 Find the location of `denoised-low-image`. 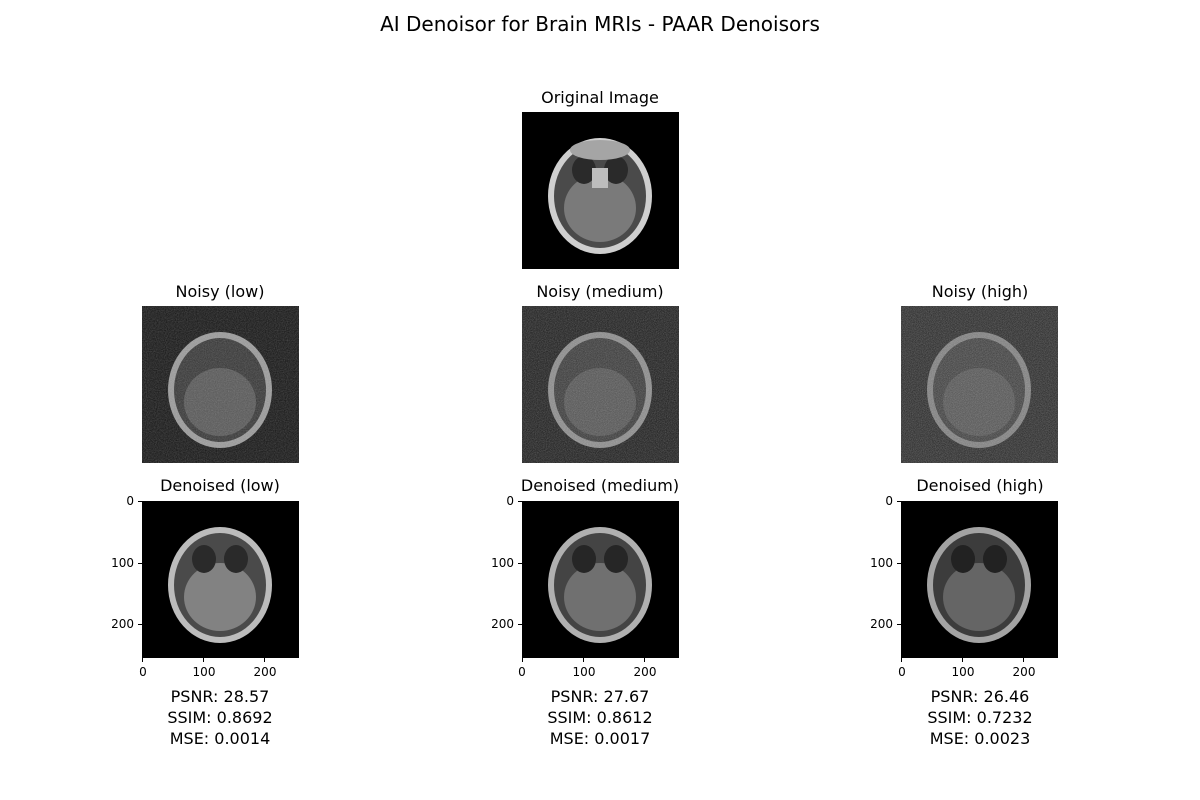

denoised-low-image is located at coordinates (220, 579).